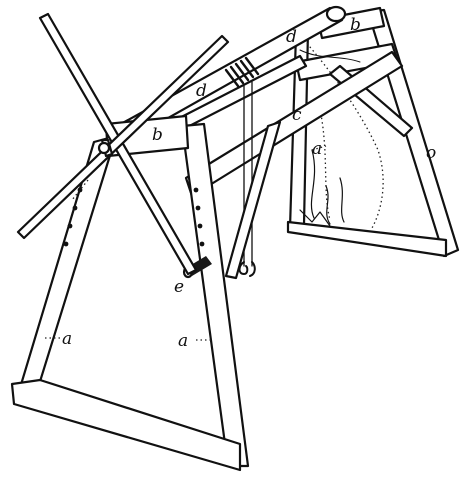 The width and height of the screenshot is (471, 477). Describe the element at coordinates (179, 287) in the screenshot. I see `label-e: e` at that location.